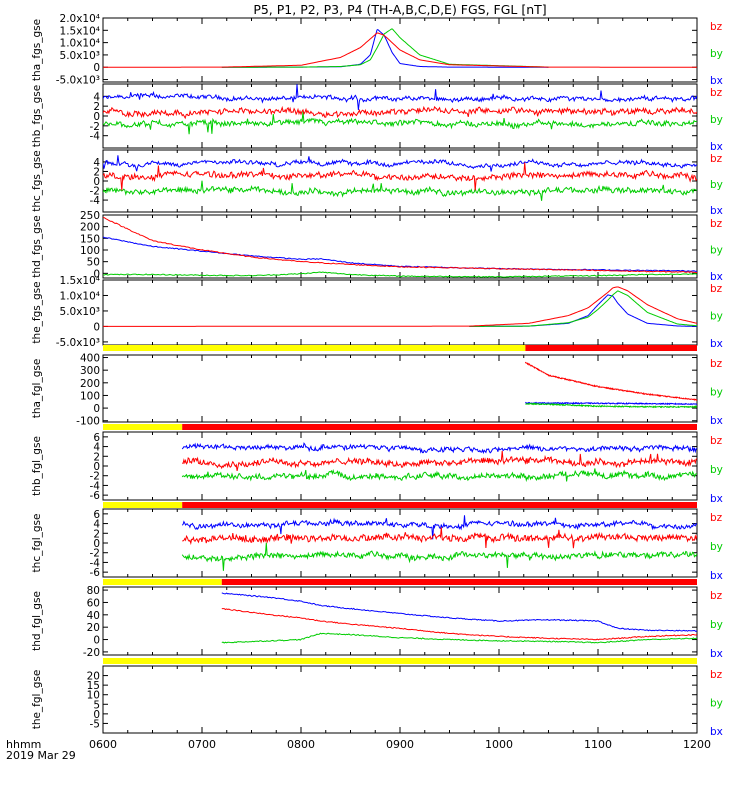 This screenshot has width=750, height=800. What do you see at coordinates (37, 180) in the screenshot?
I see `y-axis-label: thc_fgs_gse` at bounding box center [37, 180].